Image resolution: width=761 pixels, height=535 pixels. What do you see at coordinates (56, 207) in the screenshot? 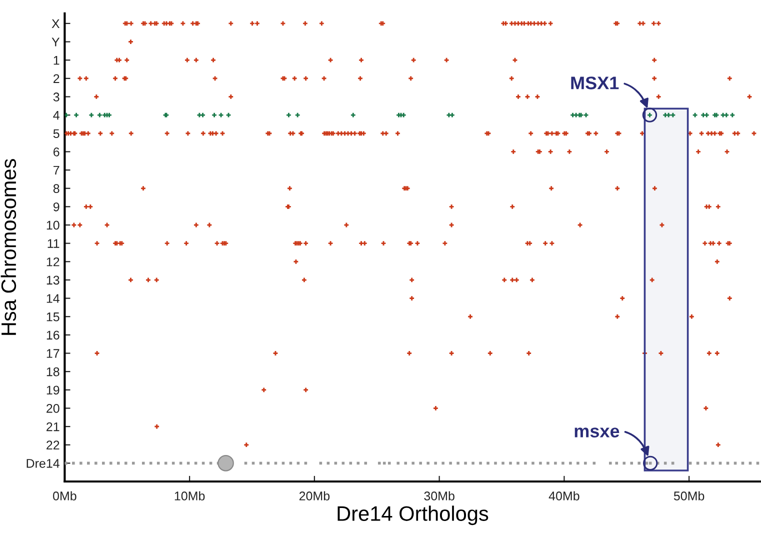
I see `y-tick-label: 9` at bounding box center [56, 207].